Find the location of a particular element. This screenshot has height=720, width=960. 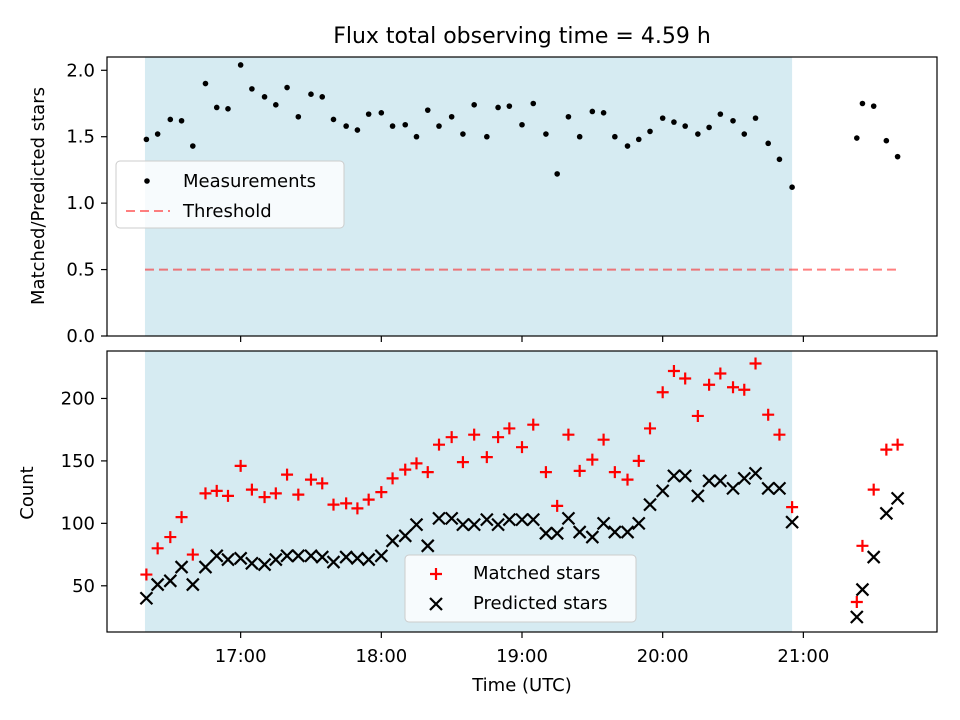

top-legend-box is located at coordinates (230, 194).